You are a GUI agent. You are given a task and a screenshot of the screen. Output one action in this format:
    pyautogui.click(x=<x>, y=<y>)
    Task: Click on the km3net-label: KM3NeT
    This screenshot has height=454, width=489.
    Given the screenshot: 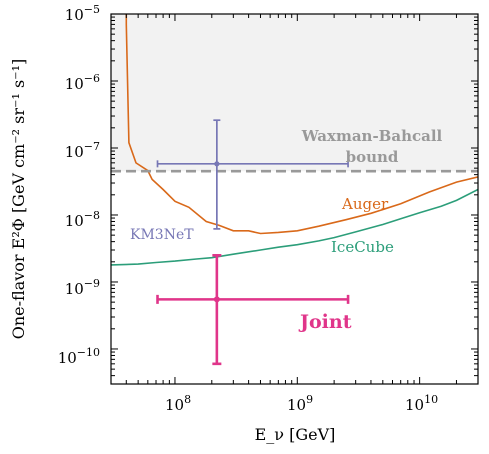 What is the action you would take?
    pyautogui.click(x=162, y=235)
    